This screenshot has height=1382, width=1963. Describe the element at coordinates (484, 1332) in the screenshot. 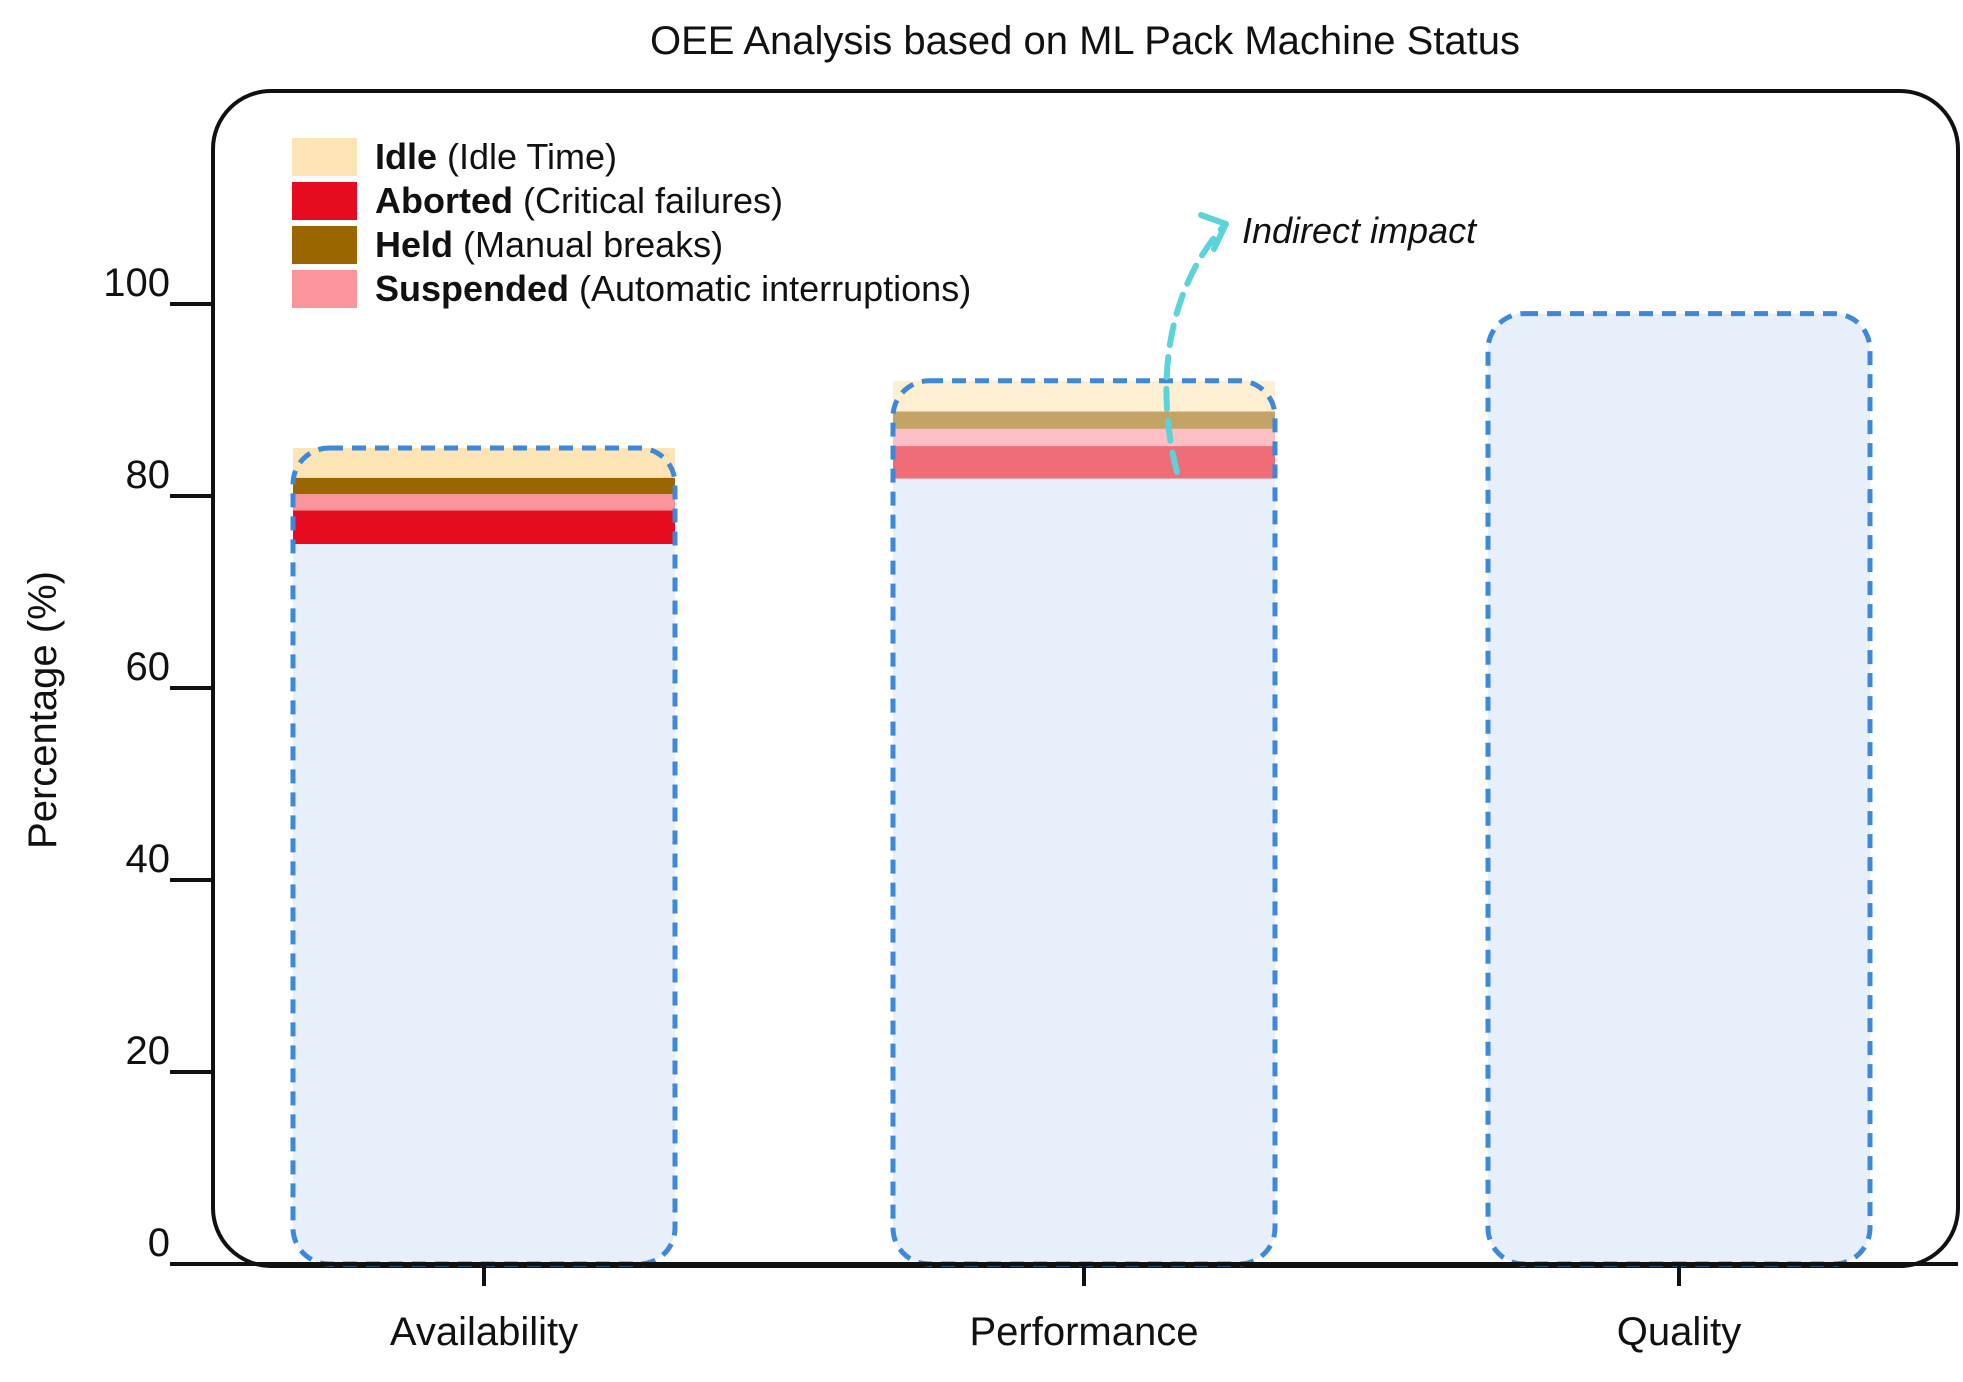

I see `x-tick-label-availability: Availability` at that location.